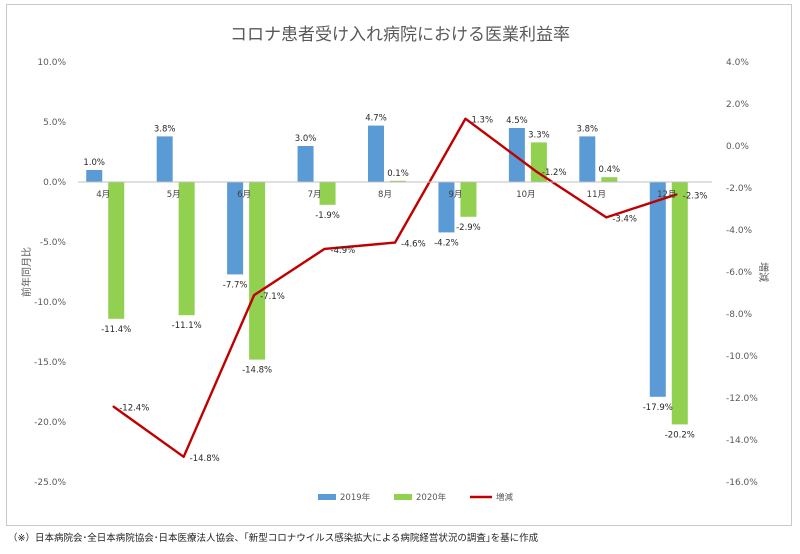 The width and height of the screenshot is (800, 554). Describe the element at coordinates (431, 497) in the screenshot. I see `legend-label: 2020年` at that location.